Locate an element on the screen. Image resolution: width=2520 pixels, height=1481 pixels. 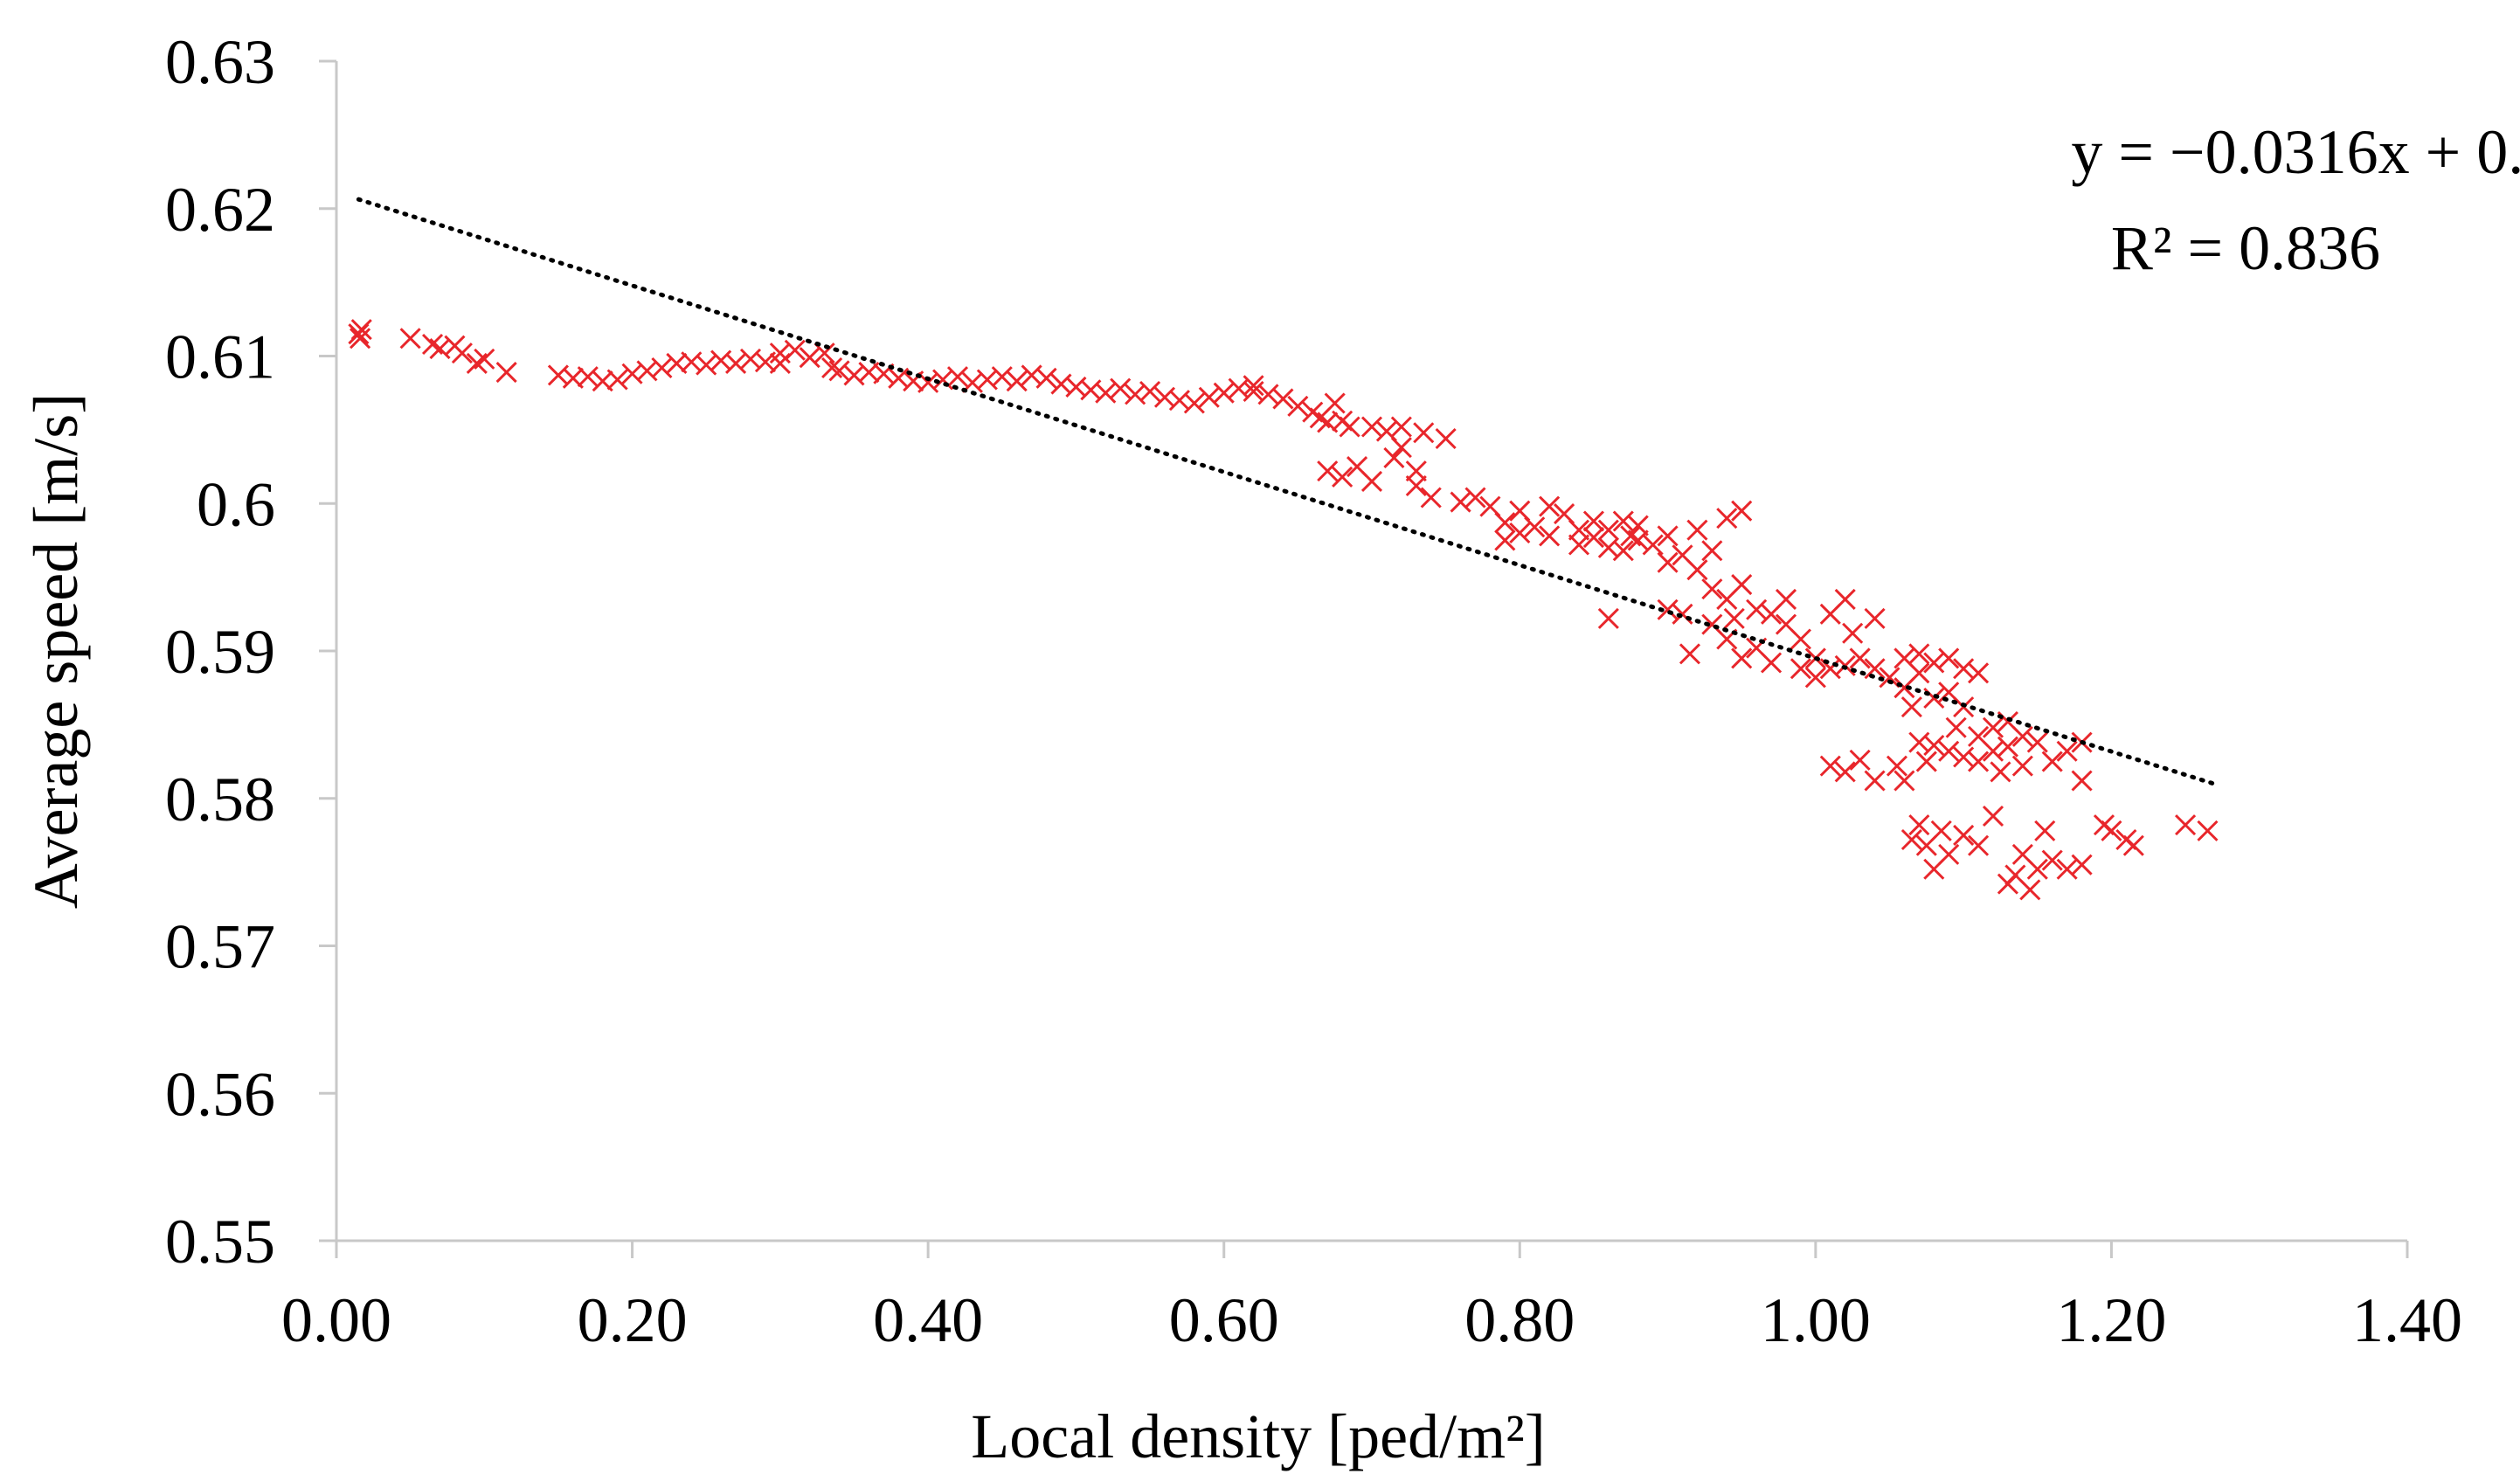
x-tick-label: 0.40 is located at coordinates (928, 1320).